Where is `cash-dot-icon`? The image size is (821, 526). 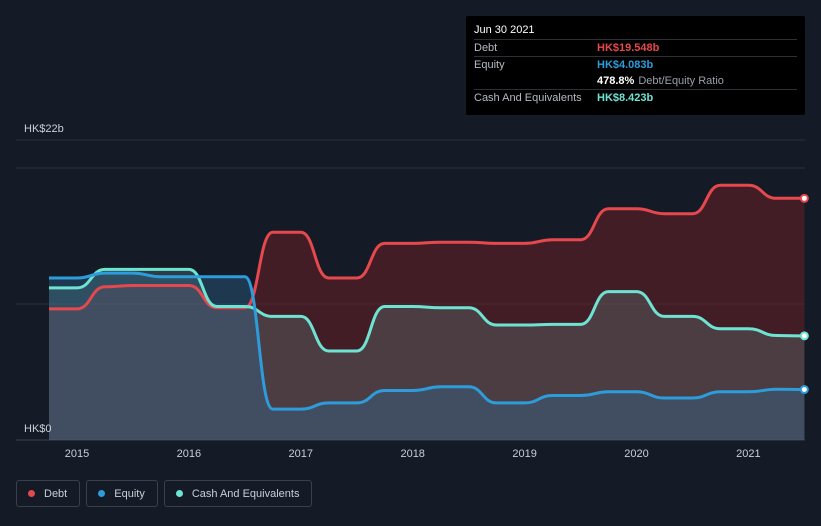
cash-dot-icon is located at coordinates (179, 493).